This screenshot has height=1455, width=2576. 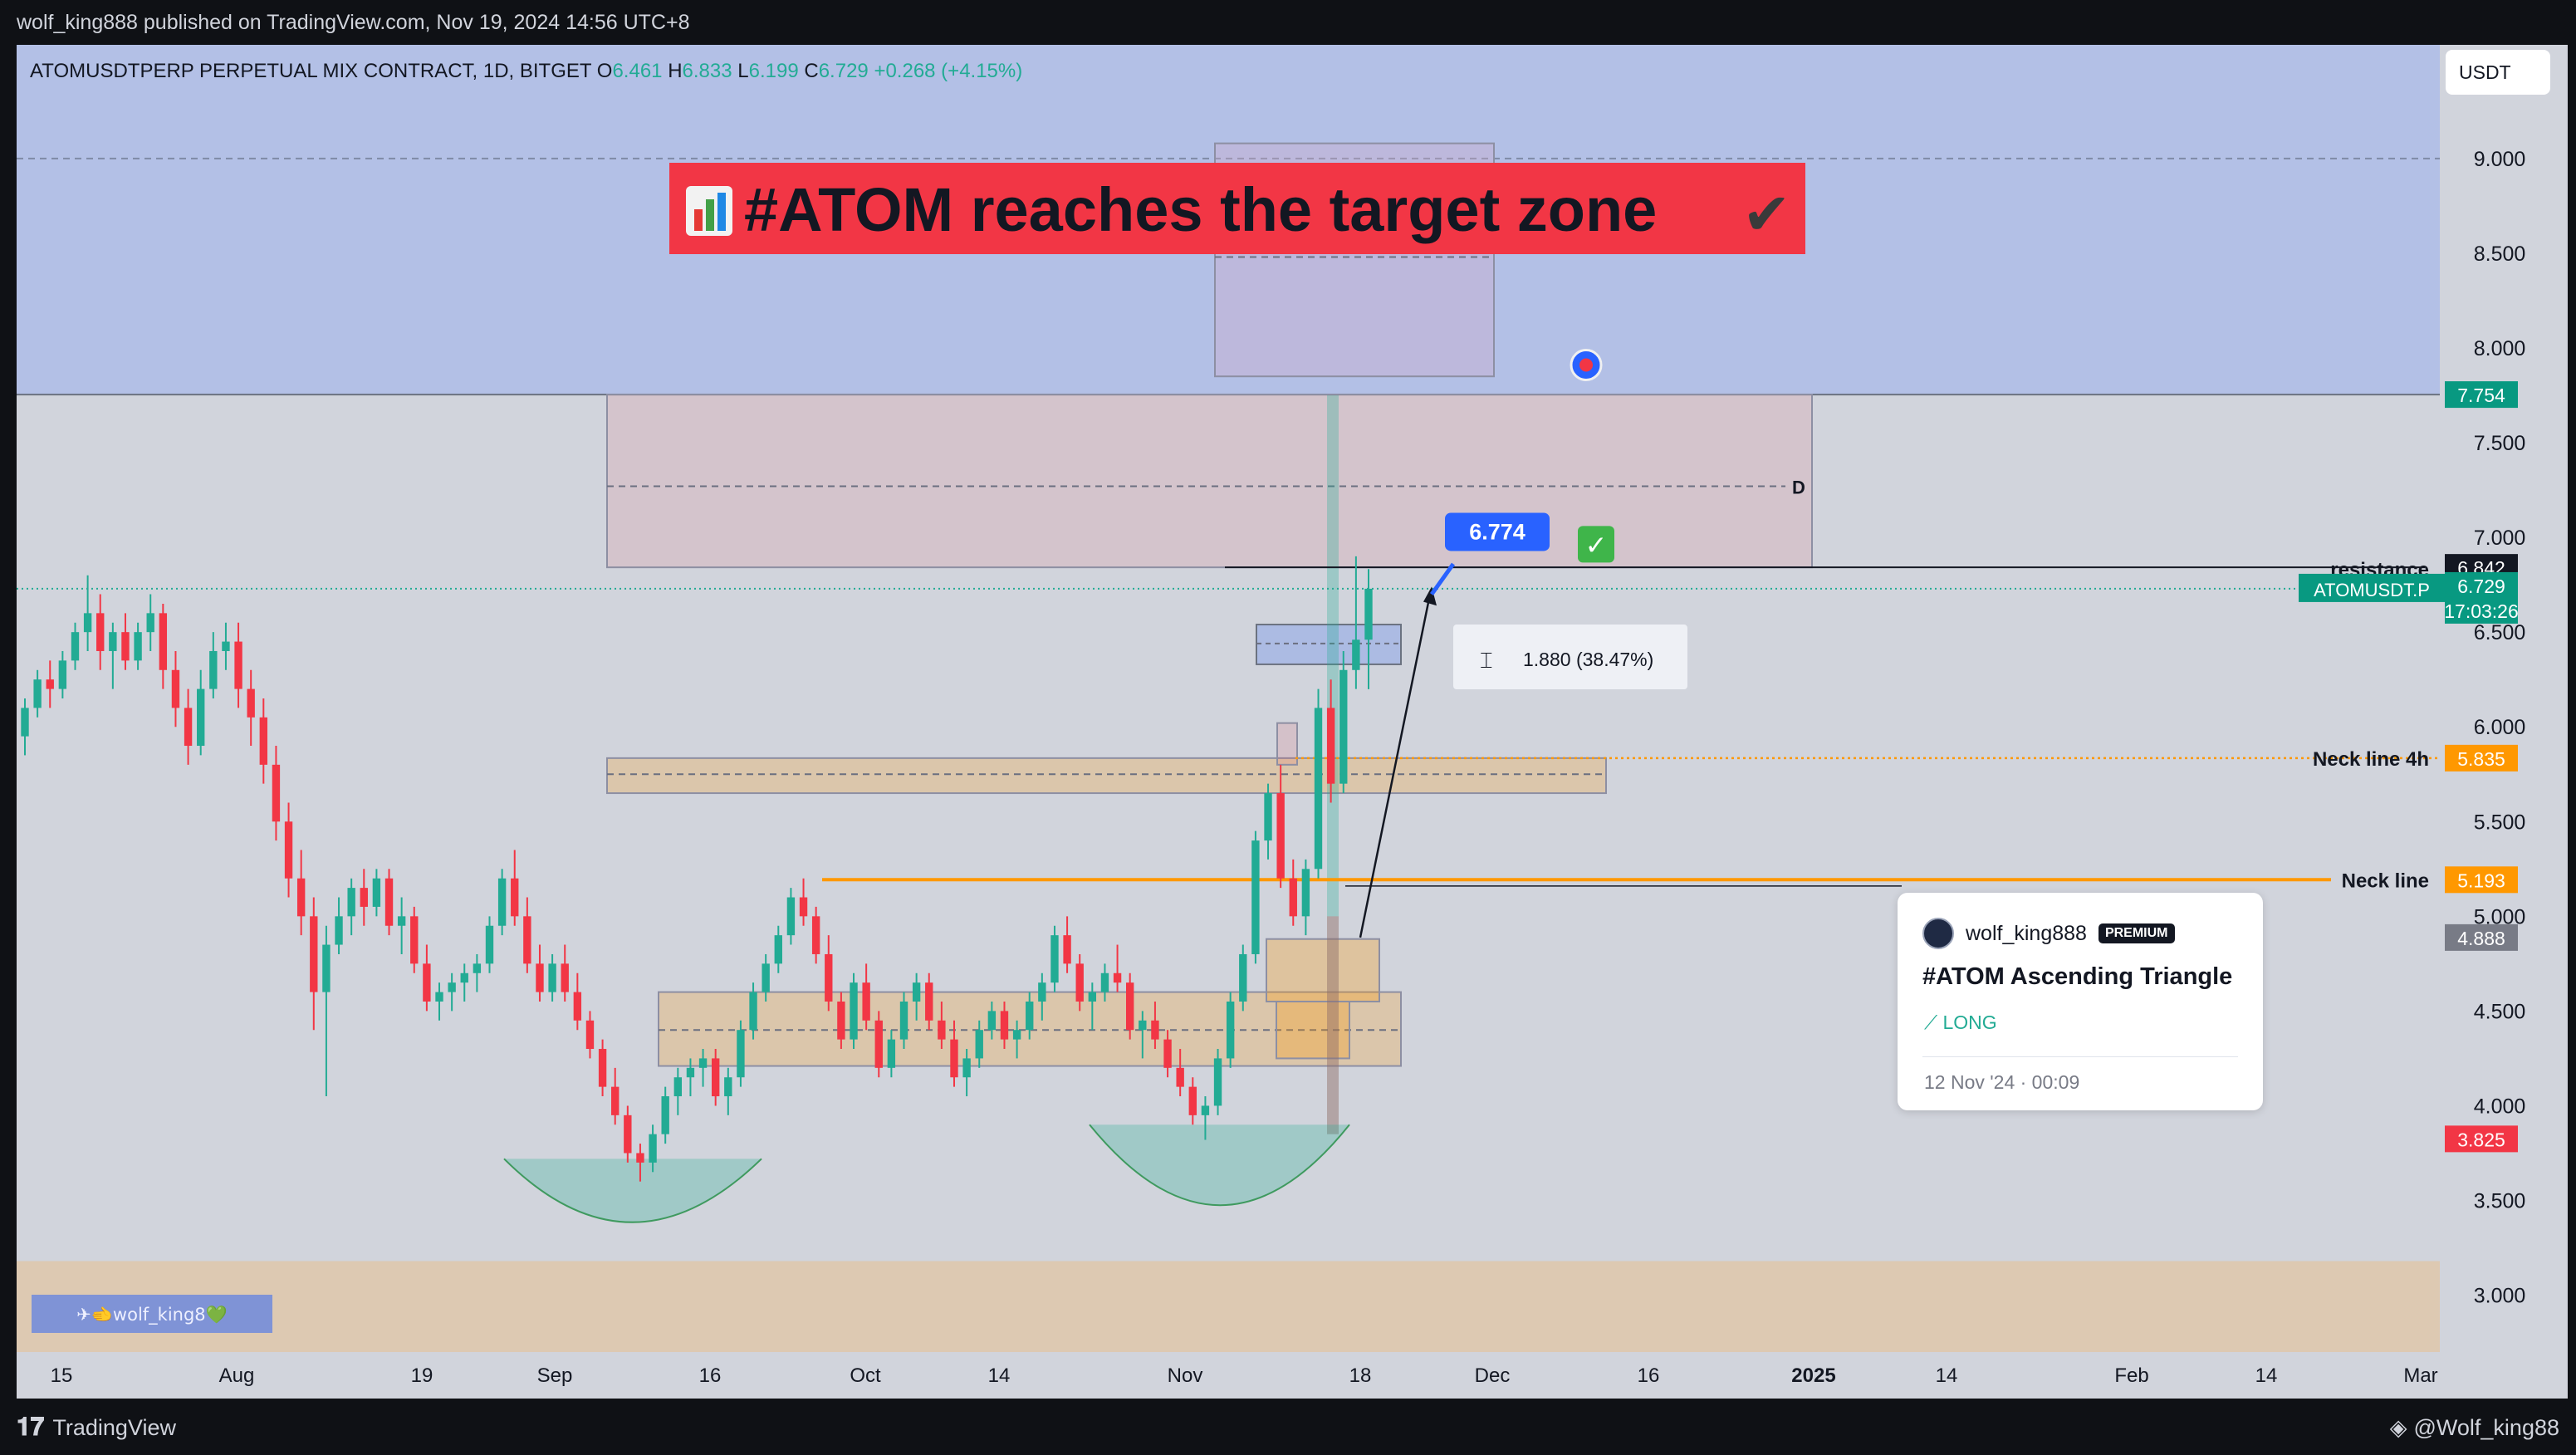 I want to click on bar-chart-emoji-icon, so click(x=709, y=211).